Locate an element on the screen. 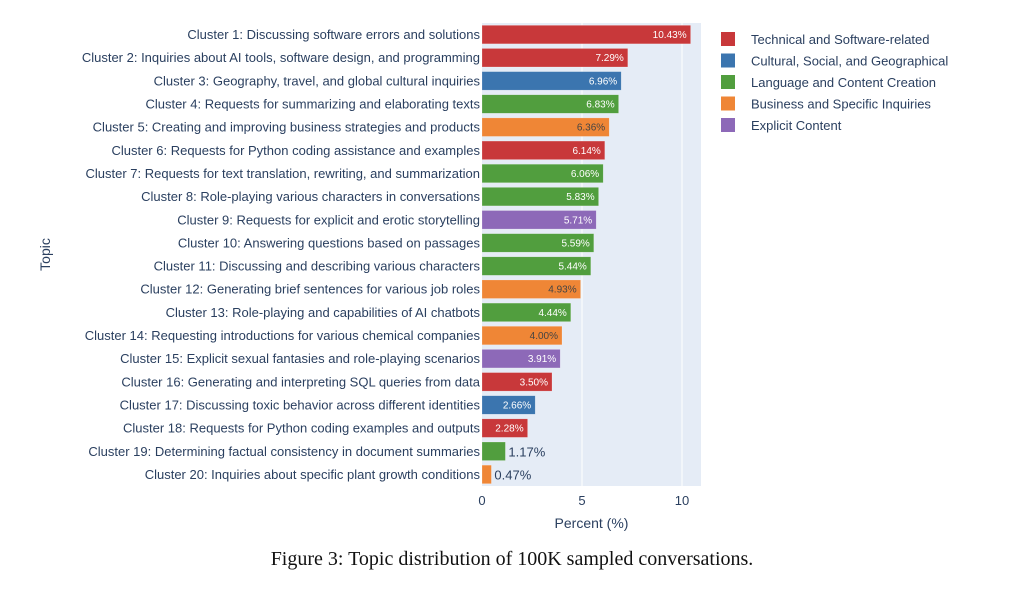 This screenshot has width=1024, height=593. bar-value-label: 3.50% is located at coordinates (534, 382).